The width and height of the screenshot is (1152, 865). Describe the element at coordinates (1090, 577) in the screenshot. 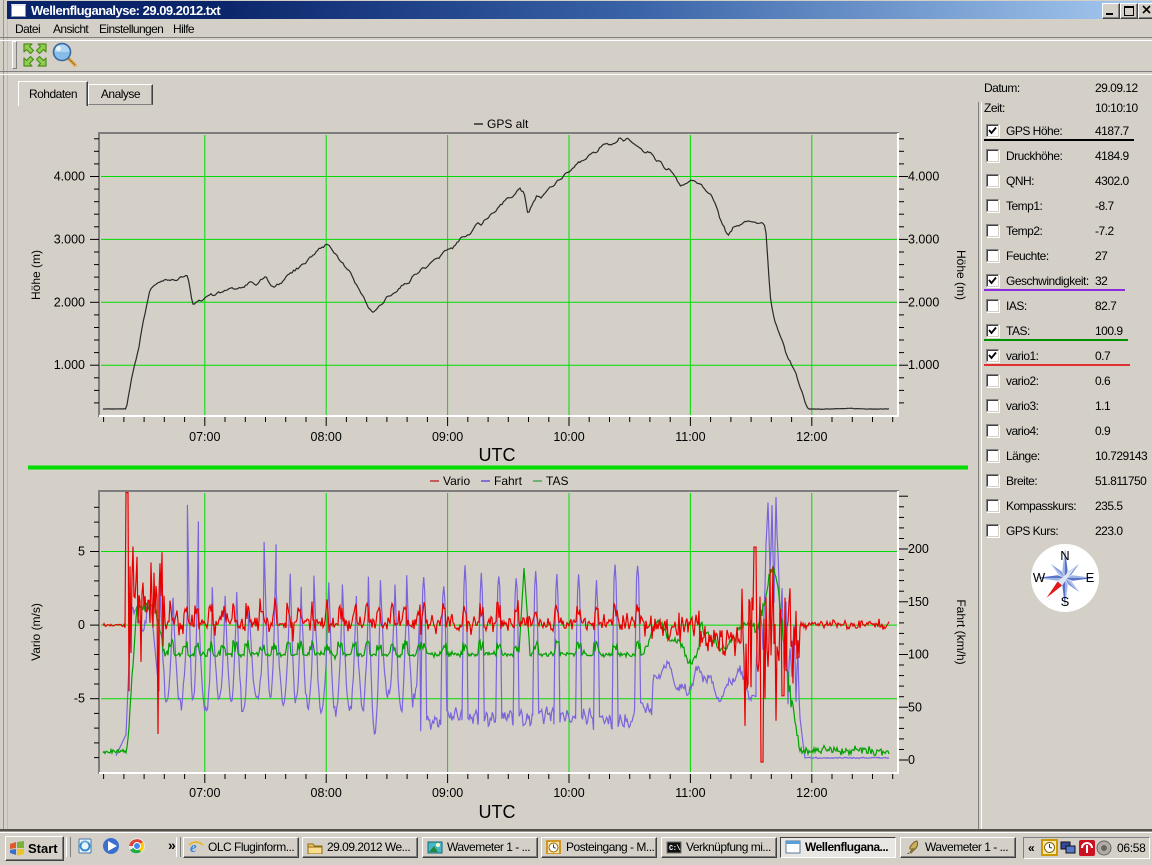

I see `svg-text: E` at that location.